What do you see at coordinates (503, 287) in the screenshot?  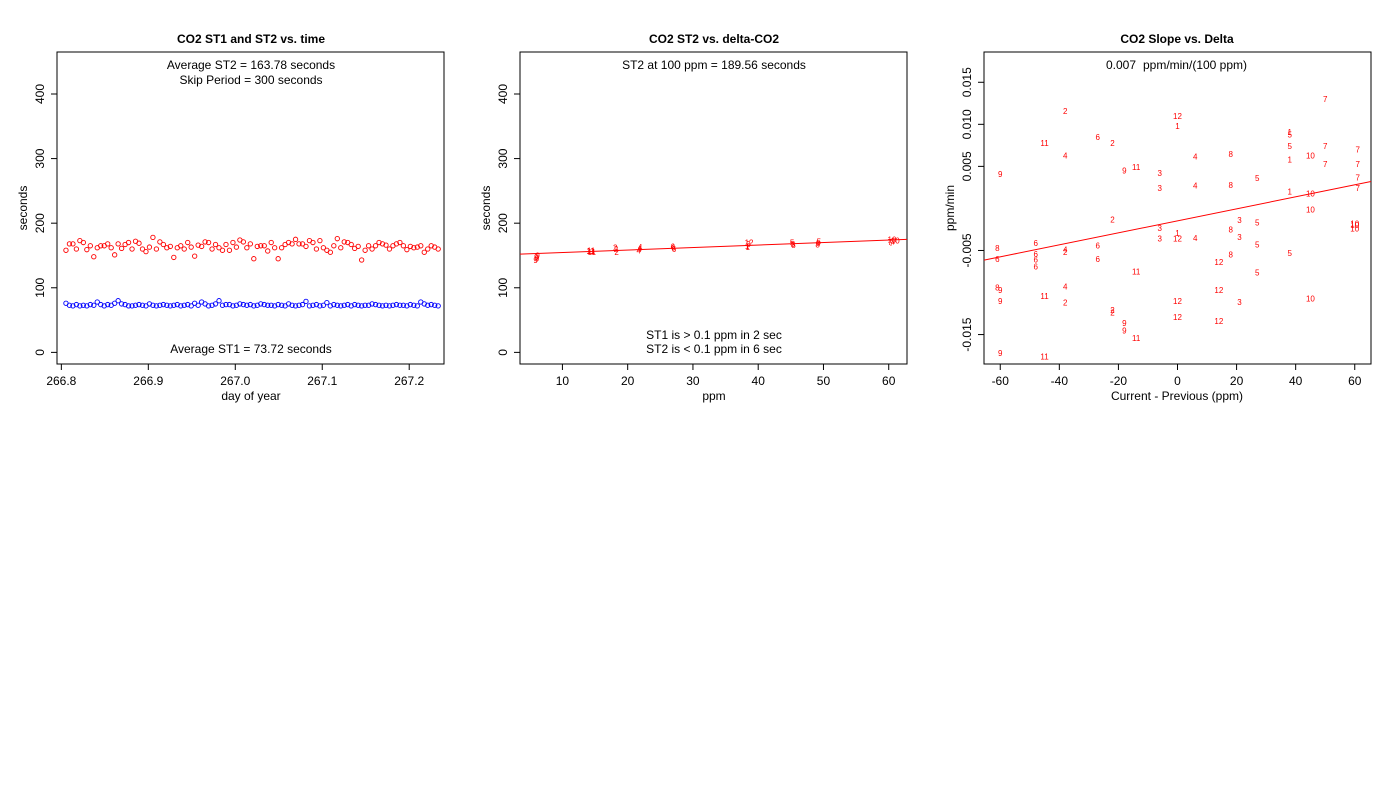 I see `y-tick-label: 100` at bounding box center [503, 287].